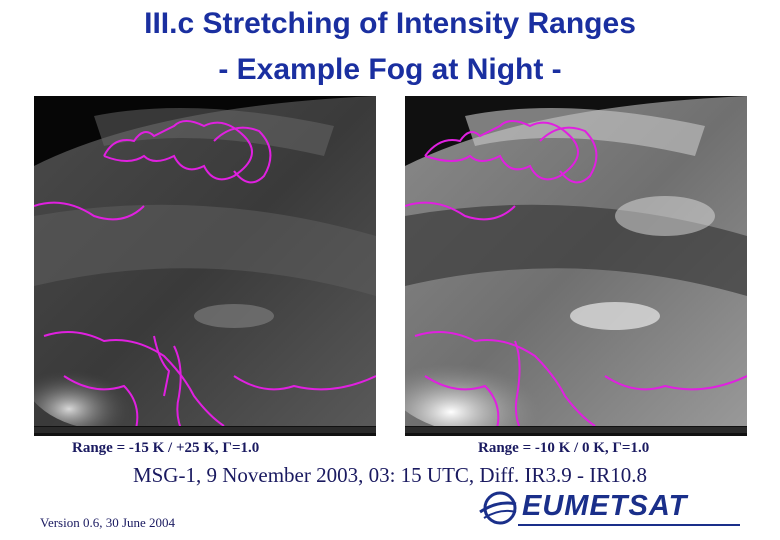  I want to click on eumetsat-logo: EUMETSAT, so click(628, 508).